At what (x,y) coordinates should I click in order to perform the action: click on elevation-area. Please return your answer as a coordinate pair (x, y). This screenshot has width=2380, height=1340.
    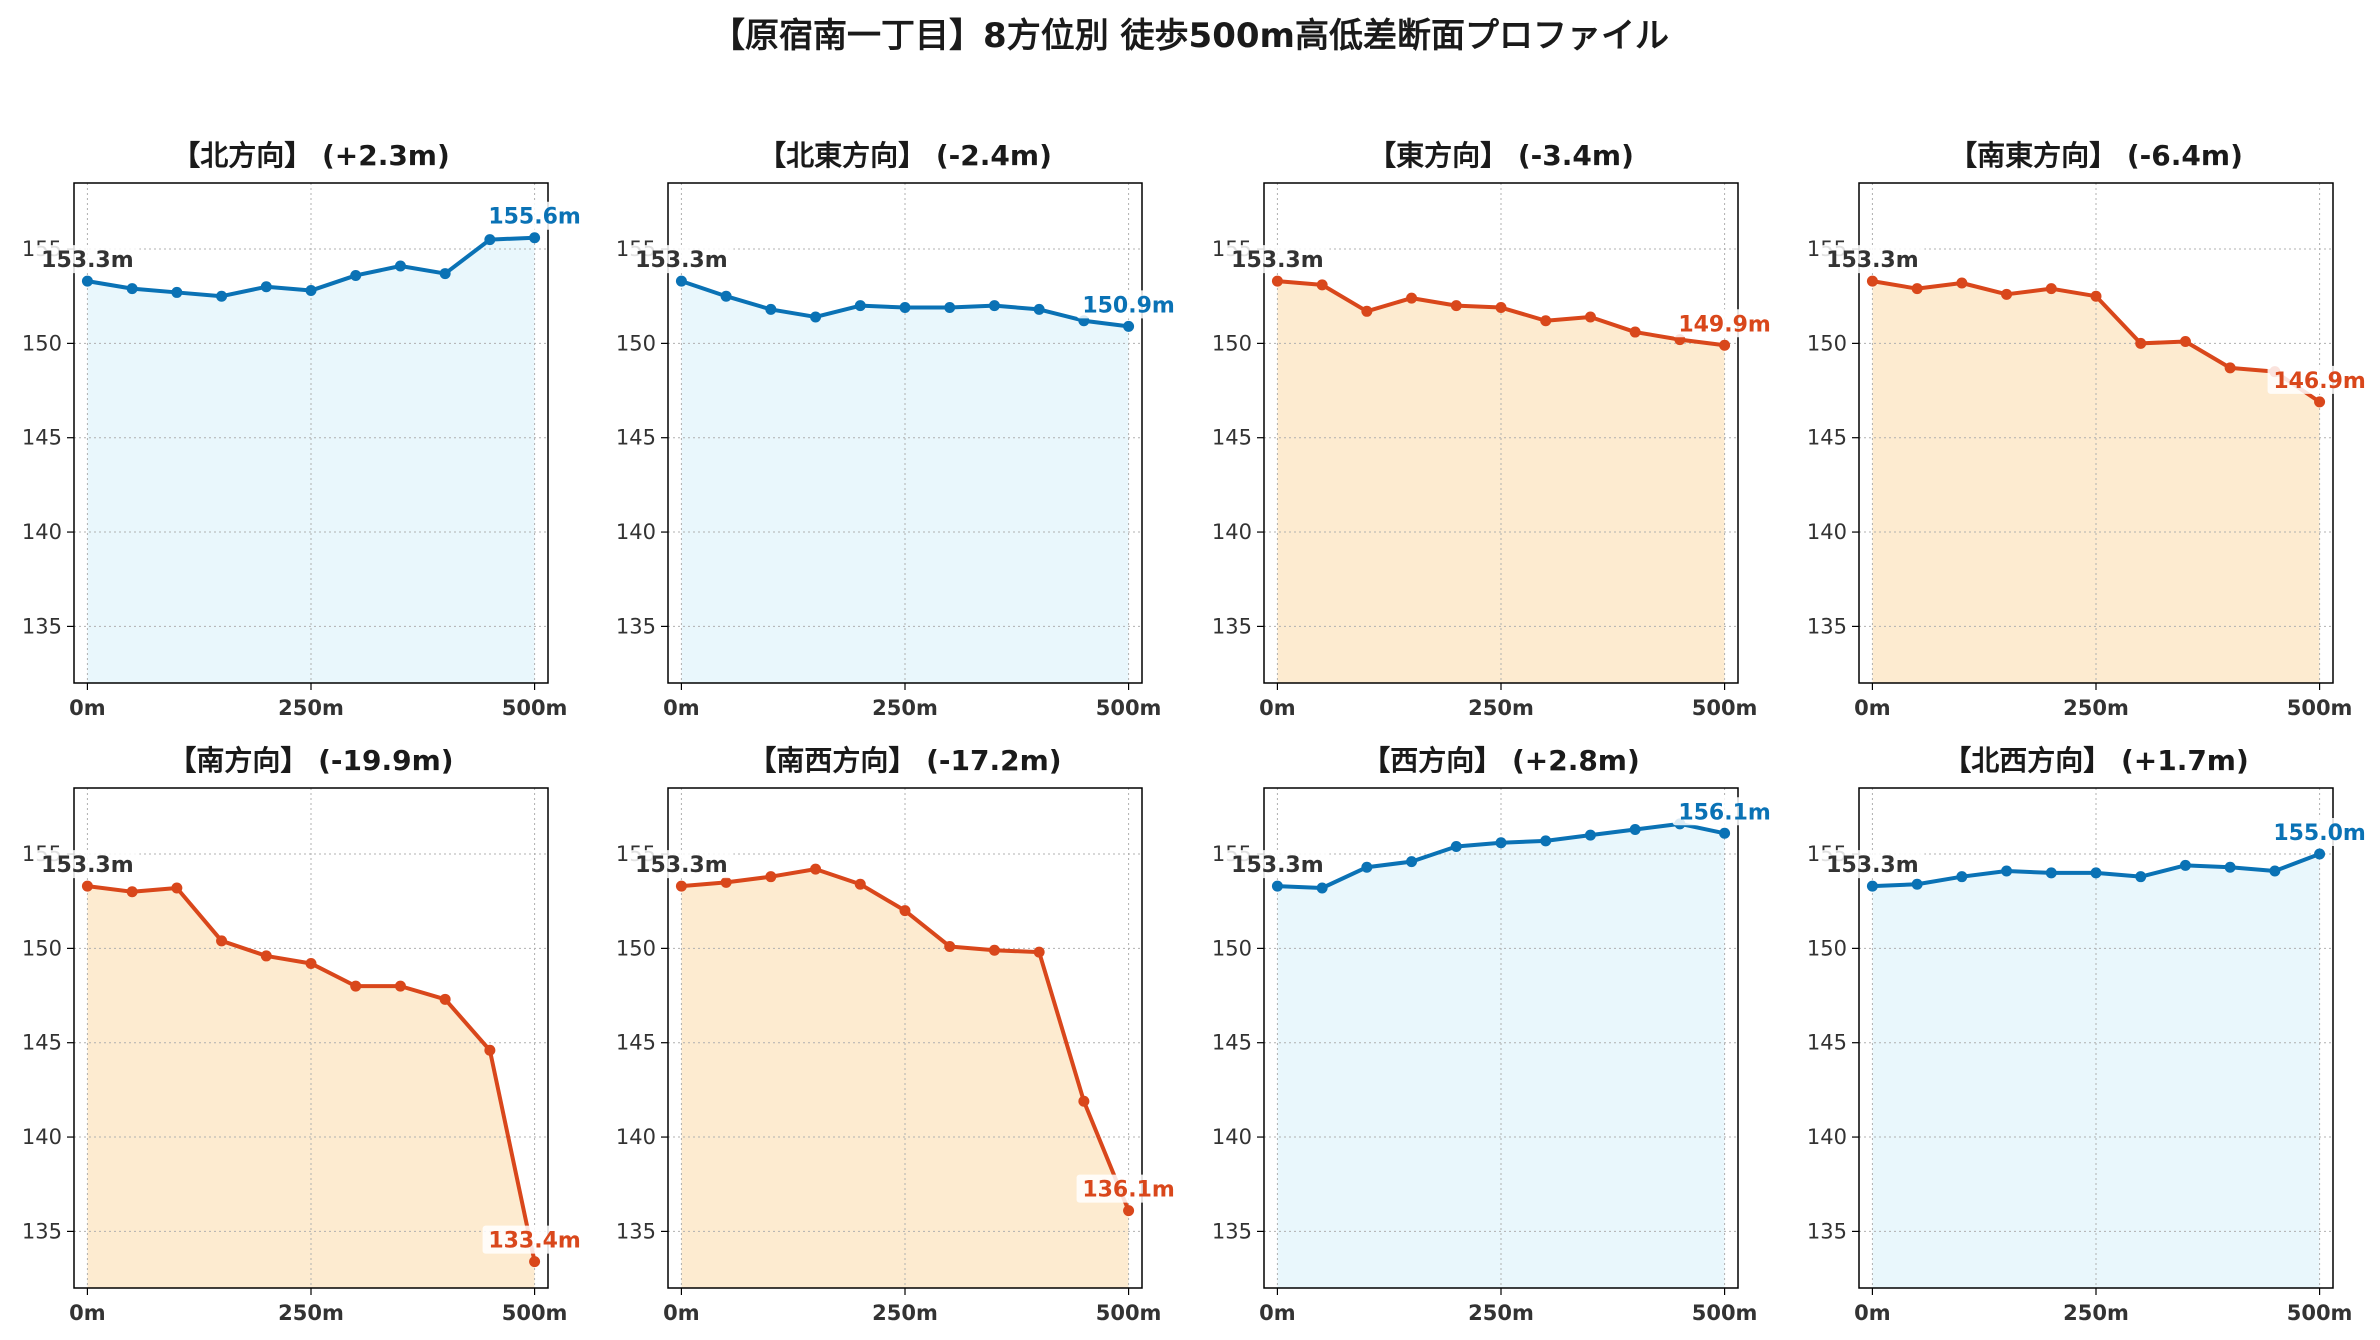
    Looking at the image, I should click on (2096, 1071).